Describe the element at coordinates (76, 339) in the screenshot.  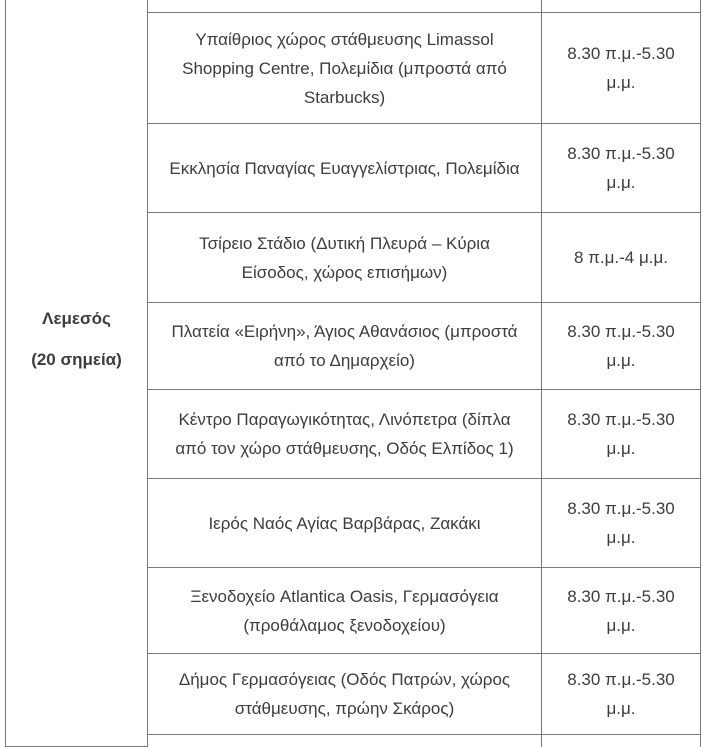
I see `region-label: Λεμεσός (20 σημεία)` at that location.